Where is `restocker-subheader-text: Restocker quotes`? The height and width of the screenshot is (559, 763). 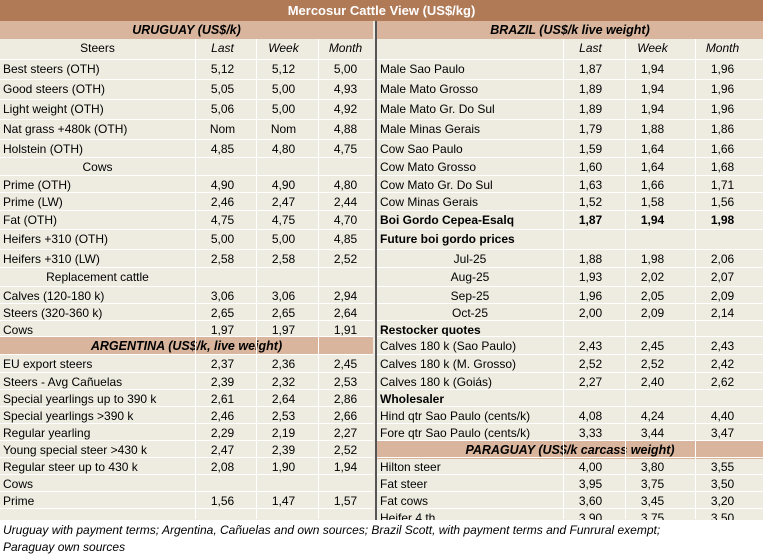 restocker-subheader-text: Restocker quotes is located at coordinates (430, 330).